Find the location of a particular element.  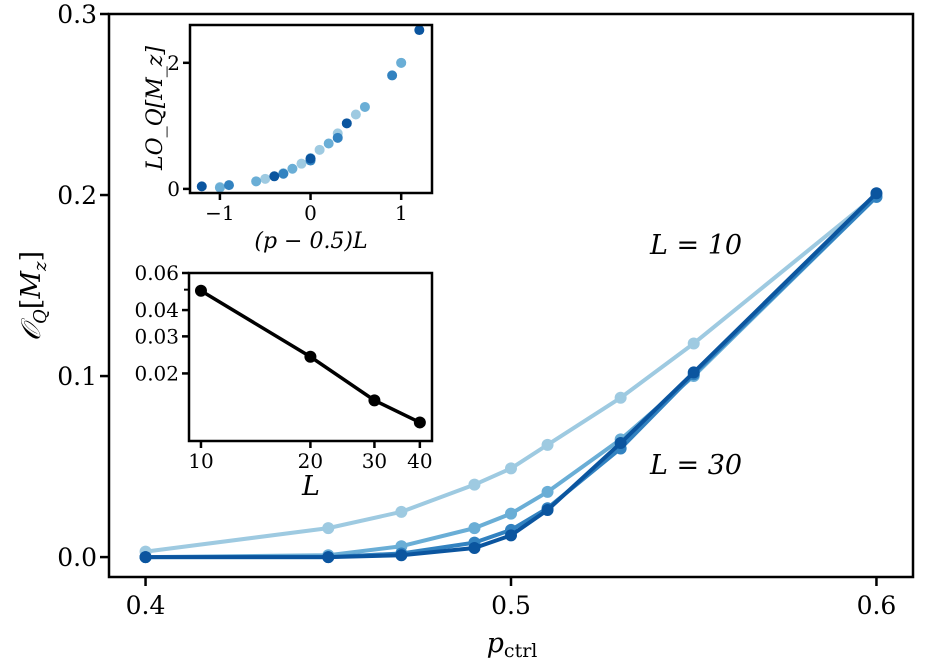

y-axis-label: 𝒪Q[Mz] is located at coordinates (33, 296).